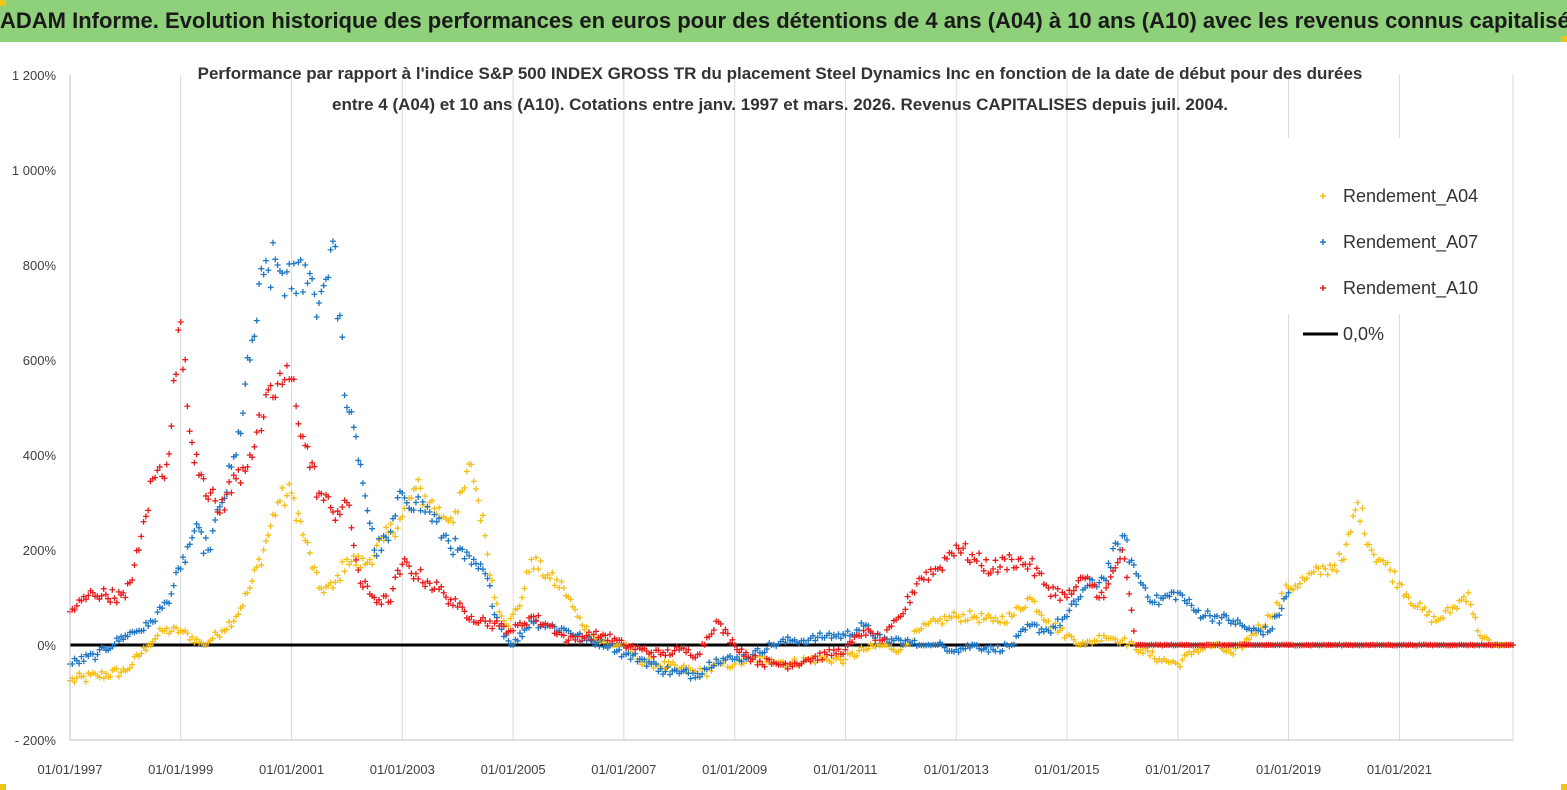  I want to click on legend-marker-rendement-a04, so click(1323, 196).